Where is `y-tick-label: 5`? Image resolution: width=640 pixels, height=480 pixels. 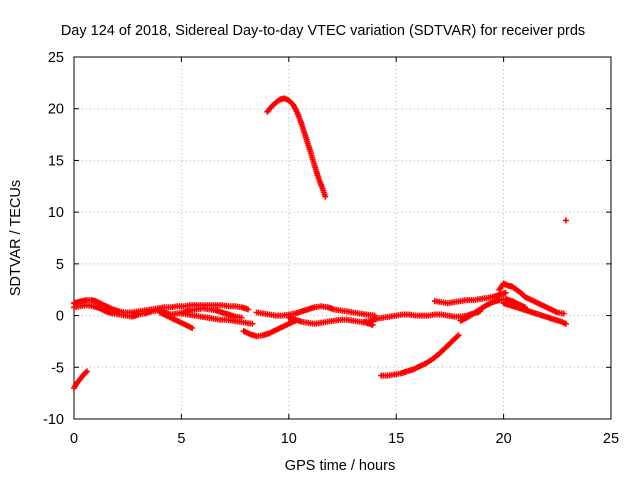 y-tick-label: 5 is located at coordinates (60, 265).